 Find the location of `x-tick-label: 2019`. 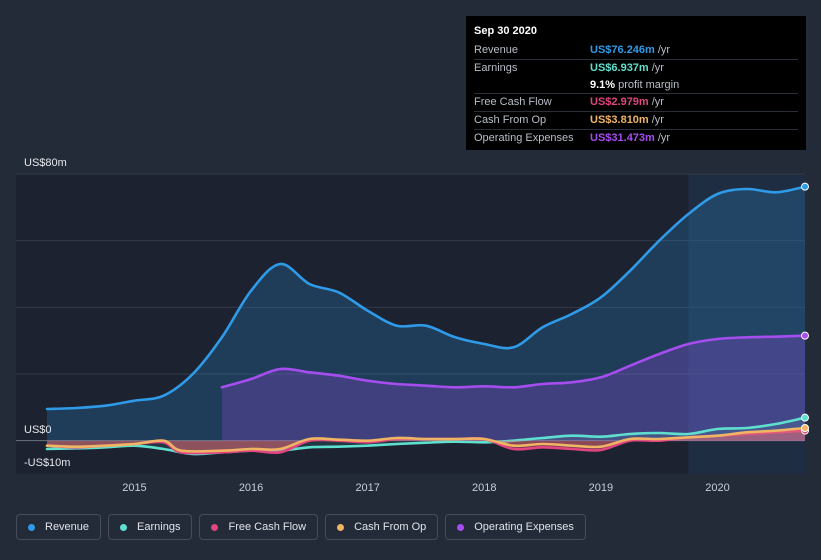

x-tick-label: 2019 is located at coordinates (601, 488).